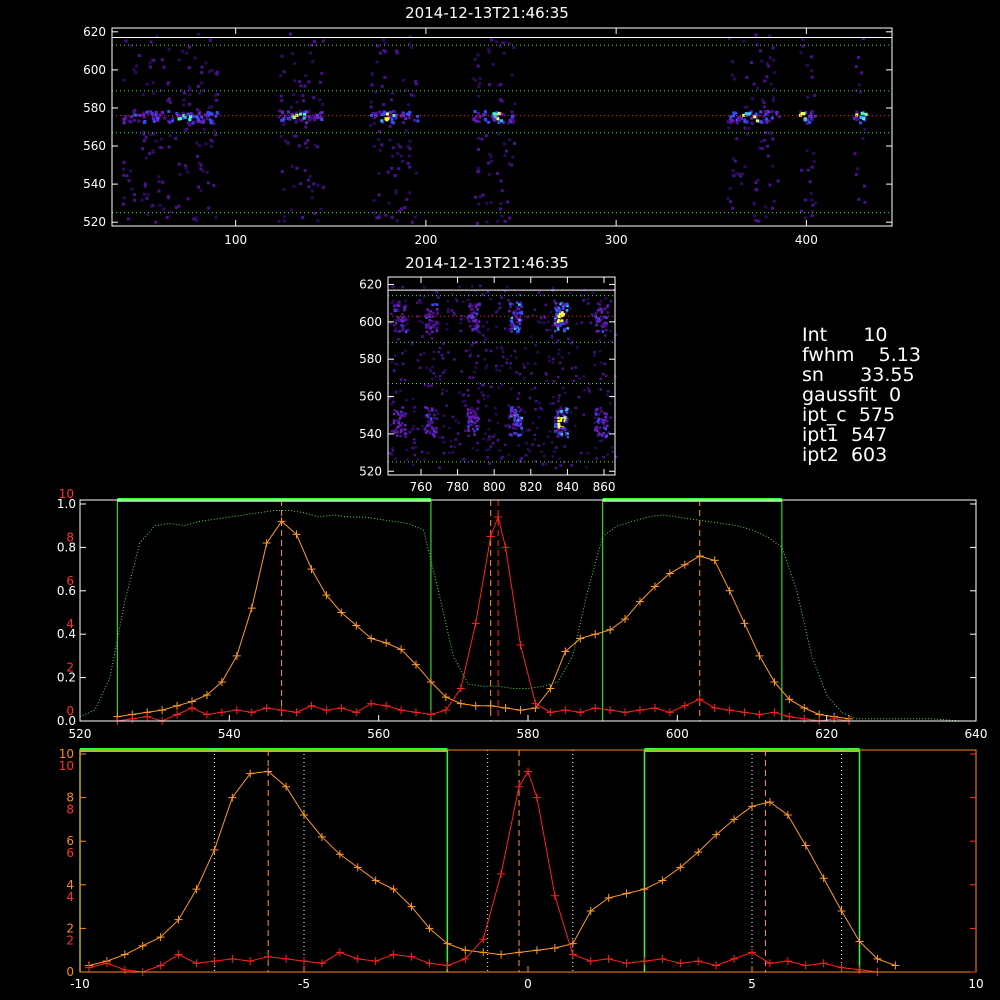 The image size is (1000, 1000). Describe the element at coordinates (806, 240) in the screenshot. I see `x-tick-label: 400` at that location.